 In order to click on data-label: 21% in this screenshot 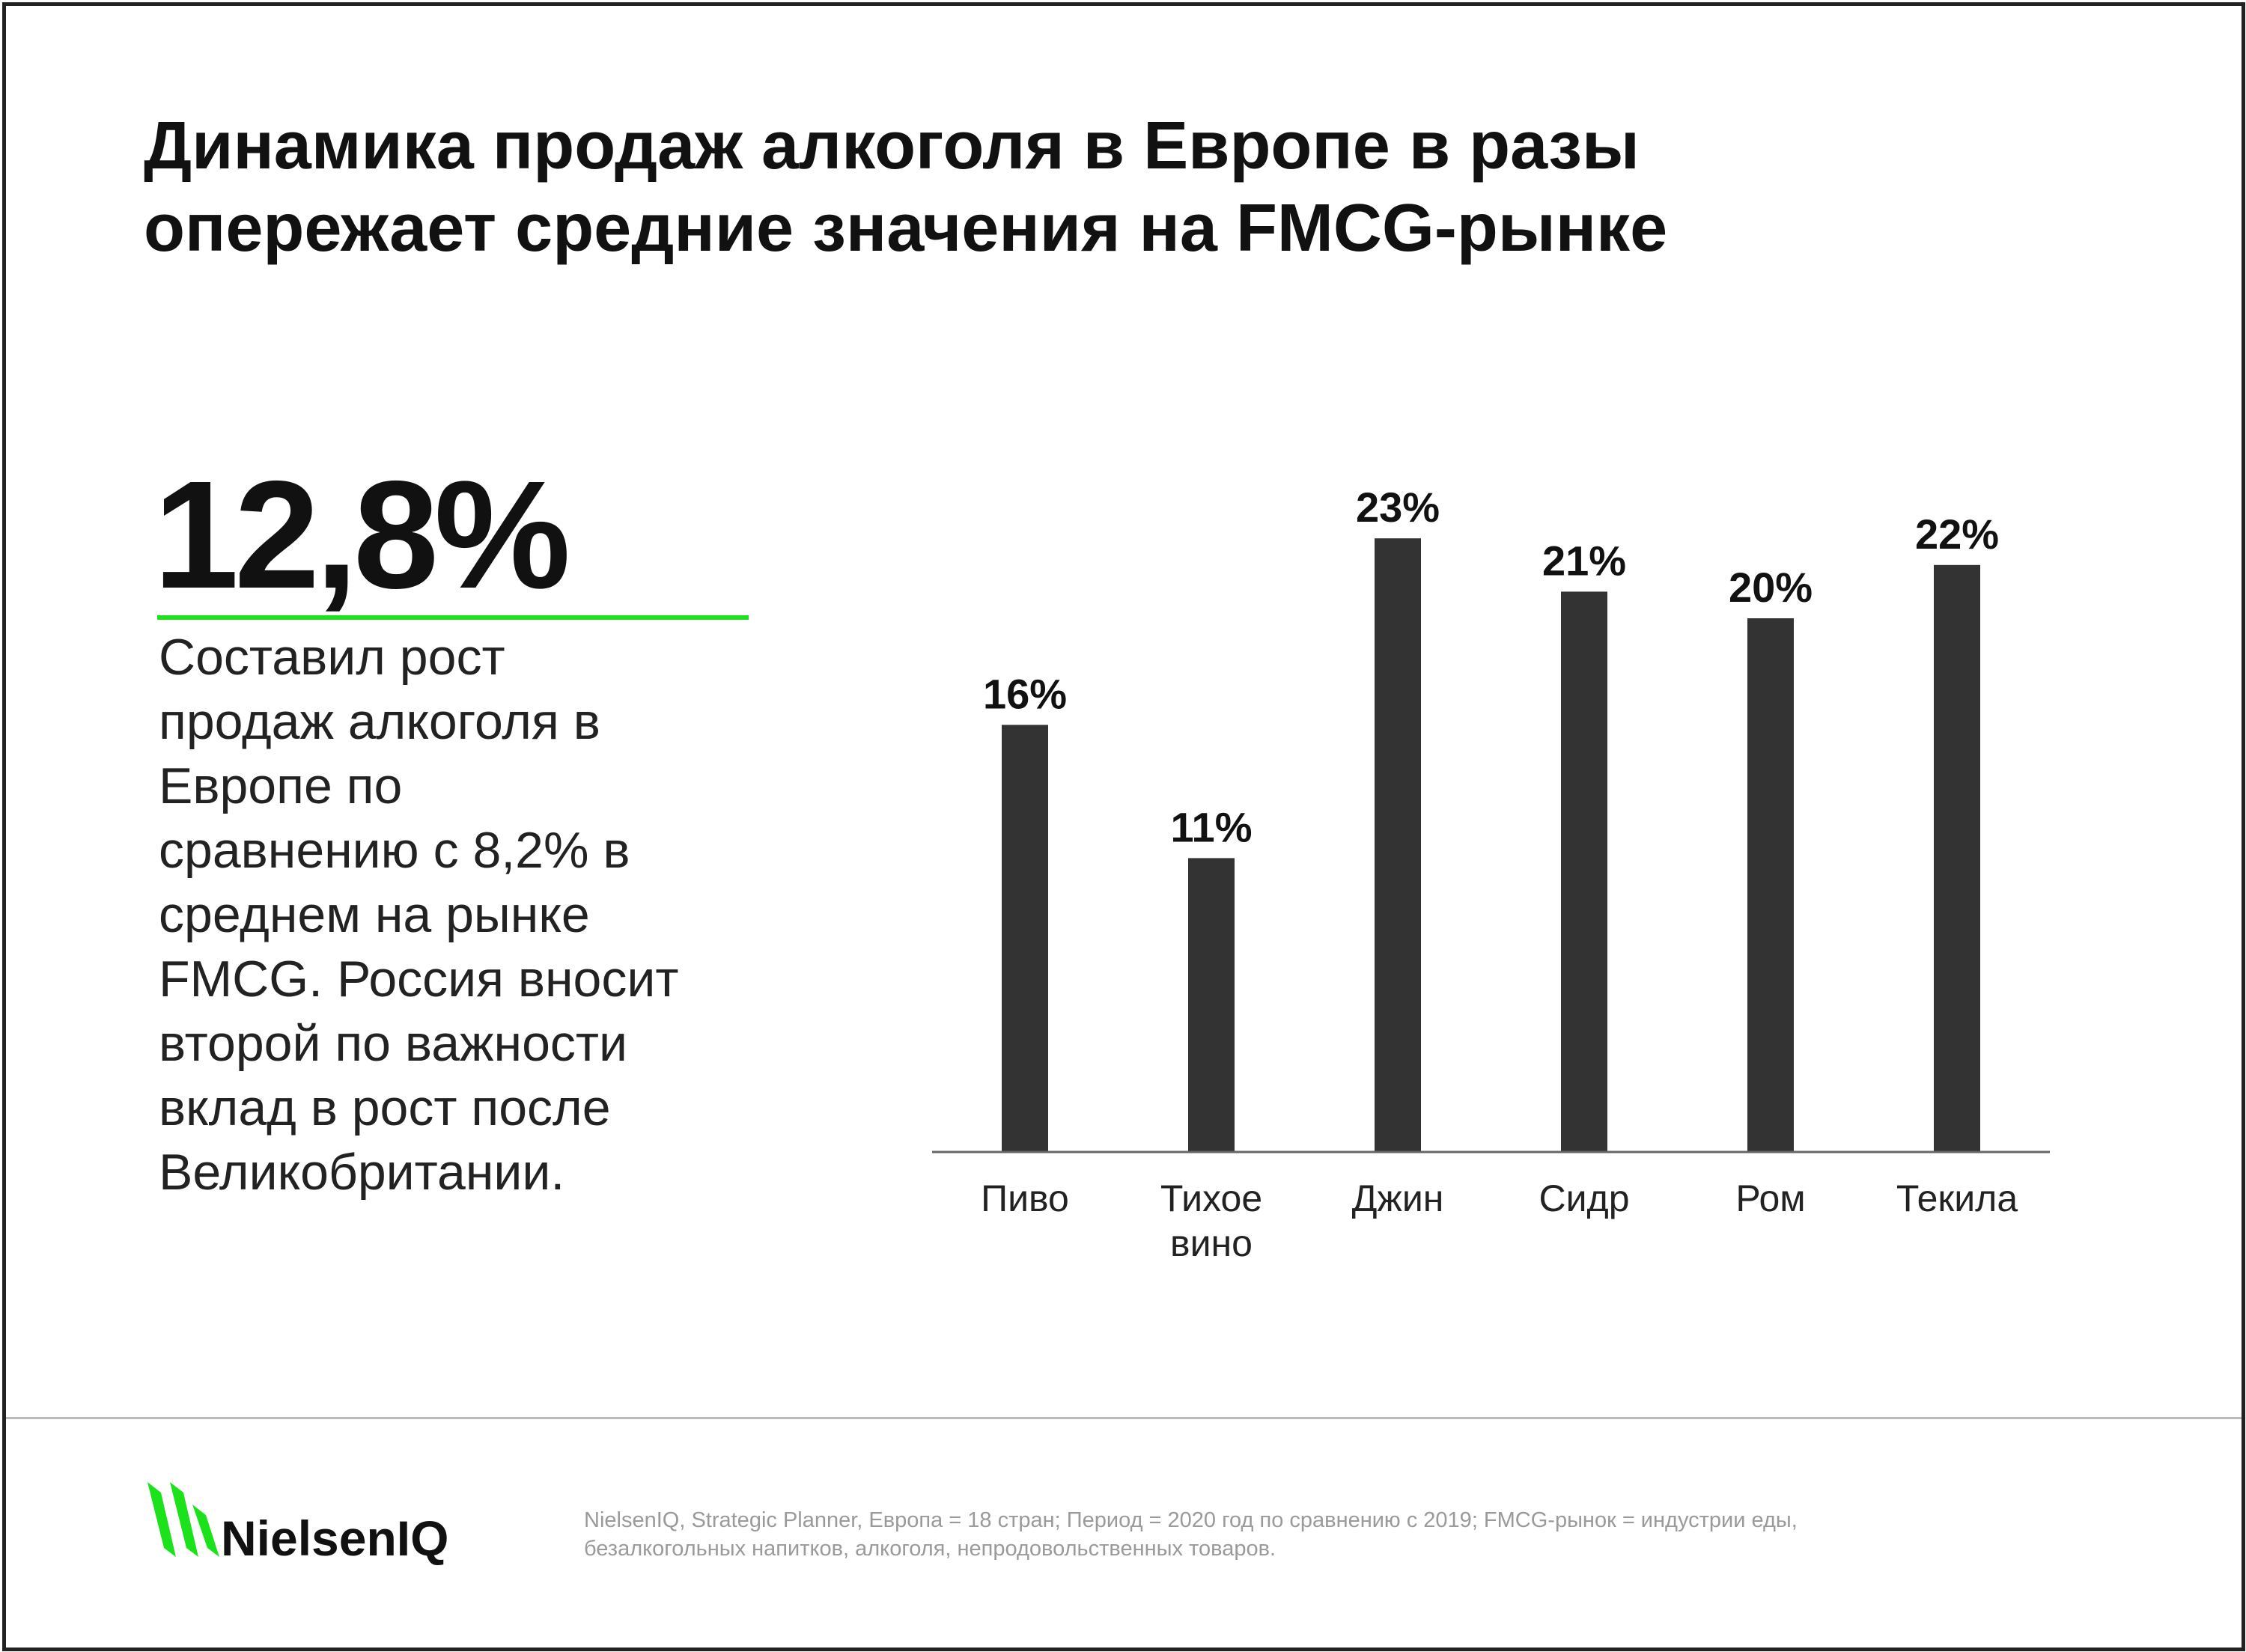, I will do `click(1584, 560)`.